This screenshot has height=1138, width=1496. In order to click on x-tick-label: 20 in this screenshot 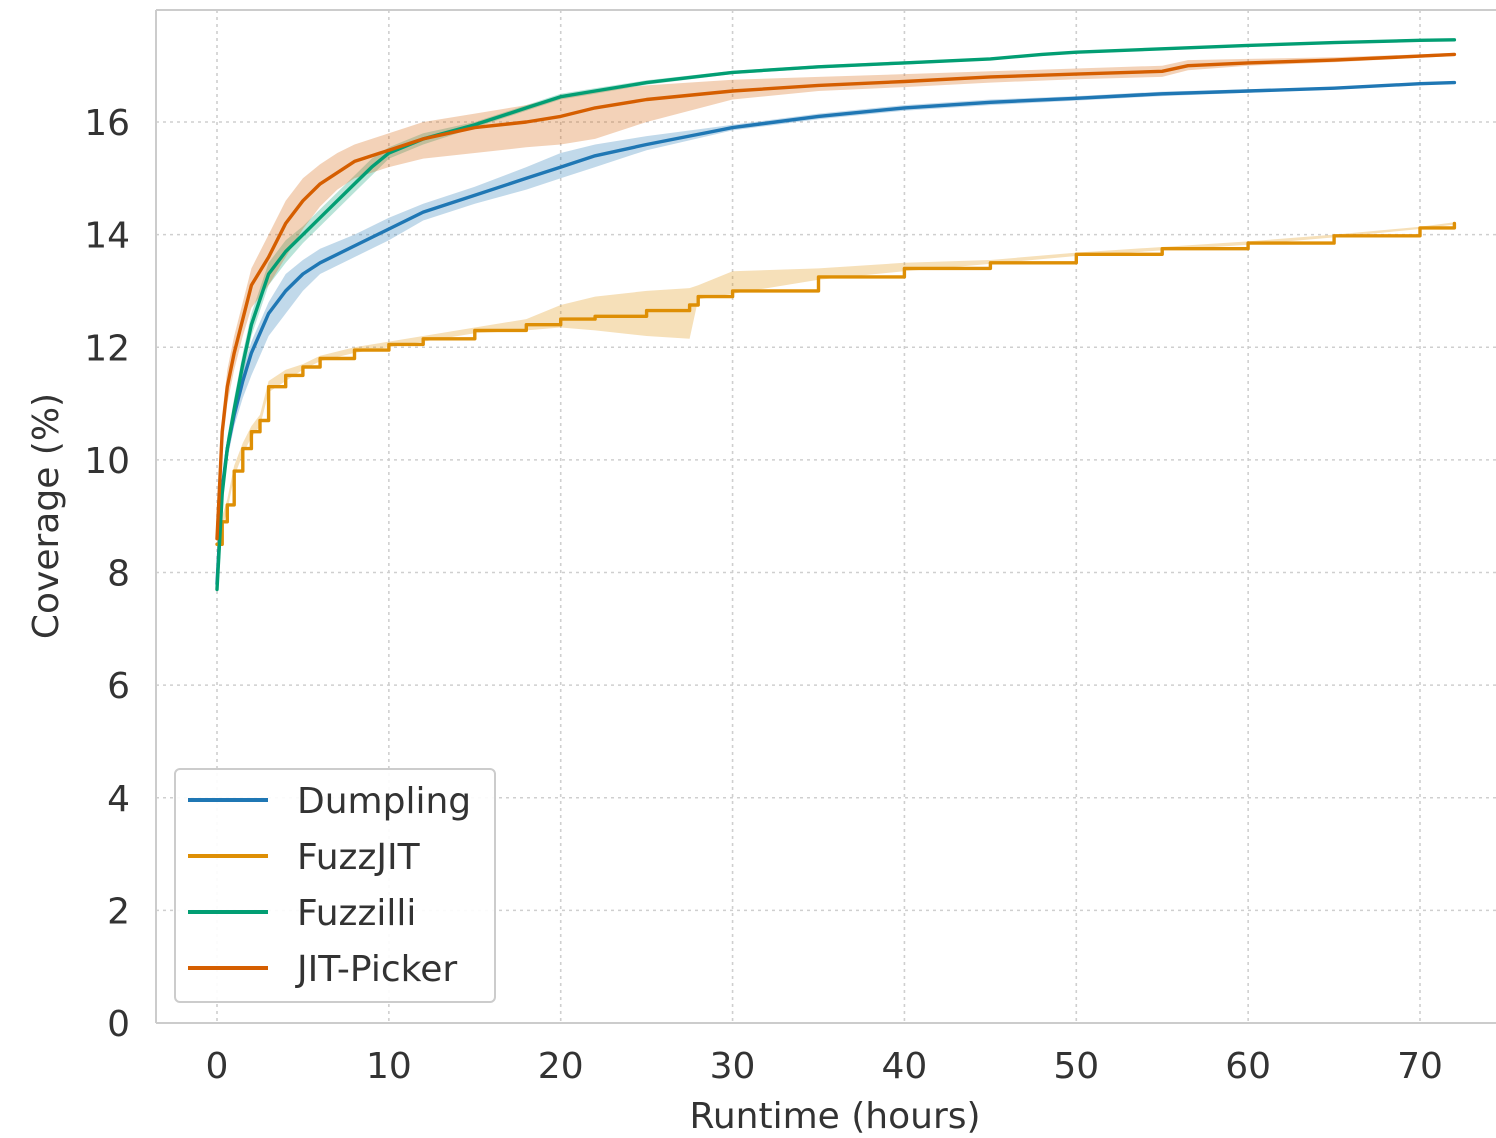, I will do `click(561, 1066)`.